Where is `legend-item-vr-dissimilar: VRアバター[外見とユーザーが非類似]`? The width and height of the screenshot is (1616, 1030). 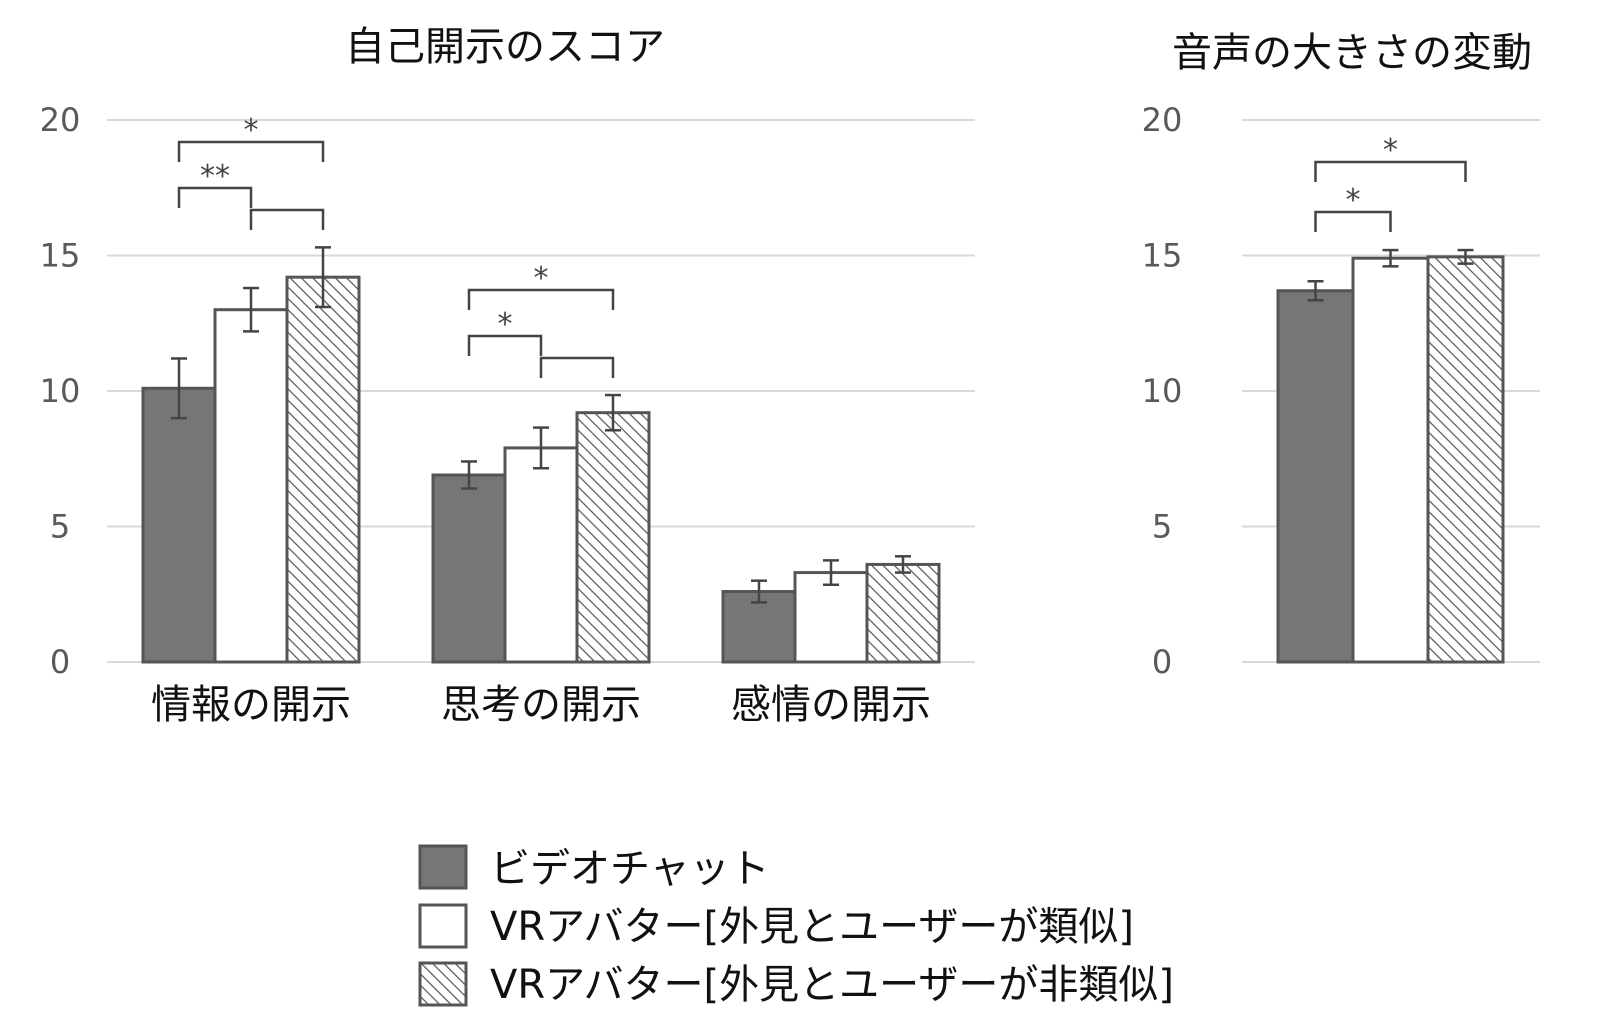 legend-item-vr-dissimilar: VRアバター[外見とユーザーが非類似] is located at coordinates (796, 984).